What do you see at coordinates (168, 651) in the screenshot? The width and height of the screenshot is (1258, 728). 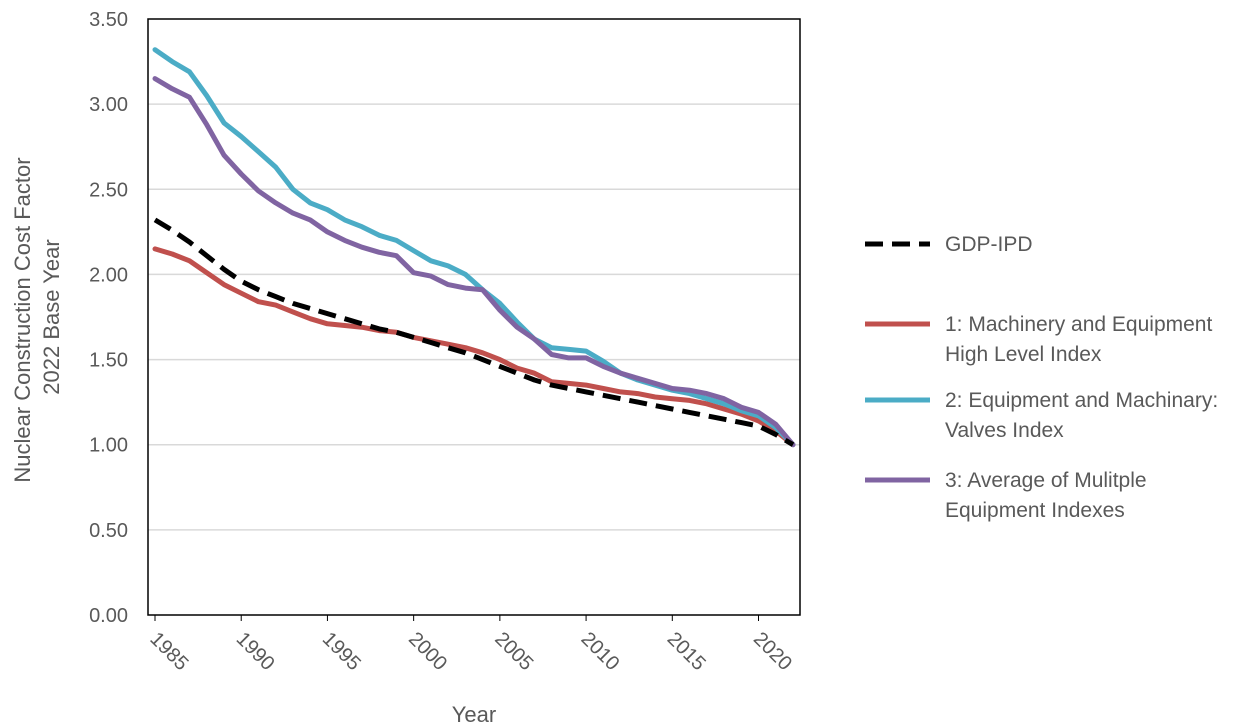 I see `x-tick-label: 1985` at bounding box center [168, 651].